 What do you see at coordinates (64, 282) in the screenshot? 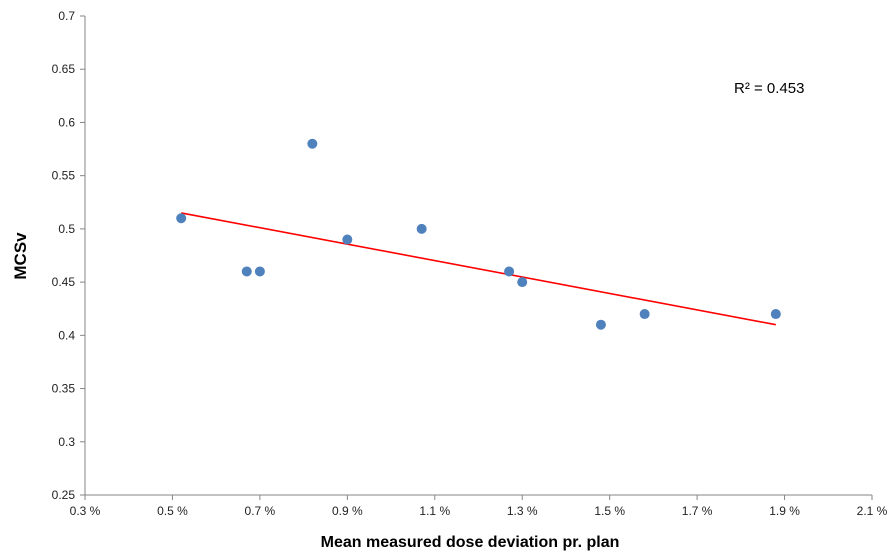
I see `y-tick-label: 0.45` at bounding box center [64, 282].